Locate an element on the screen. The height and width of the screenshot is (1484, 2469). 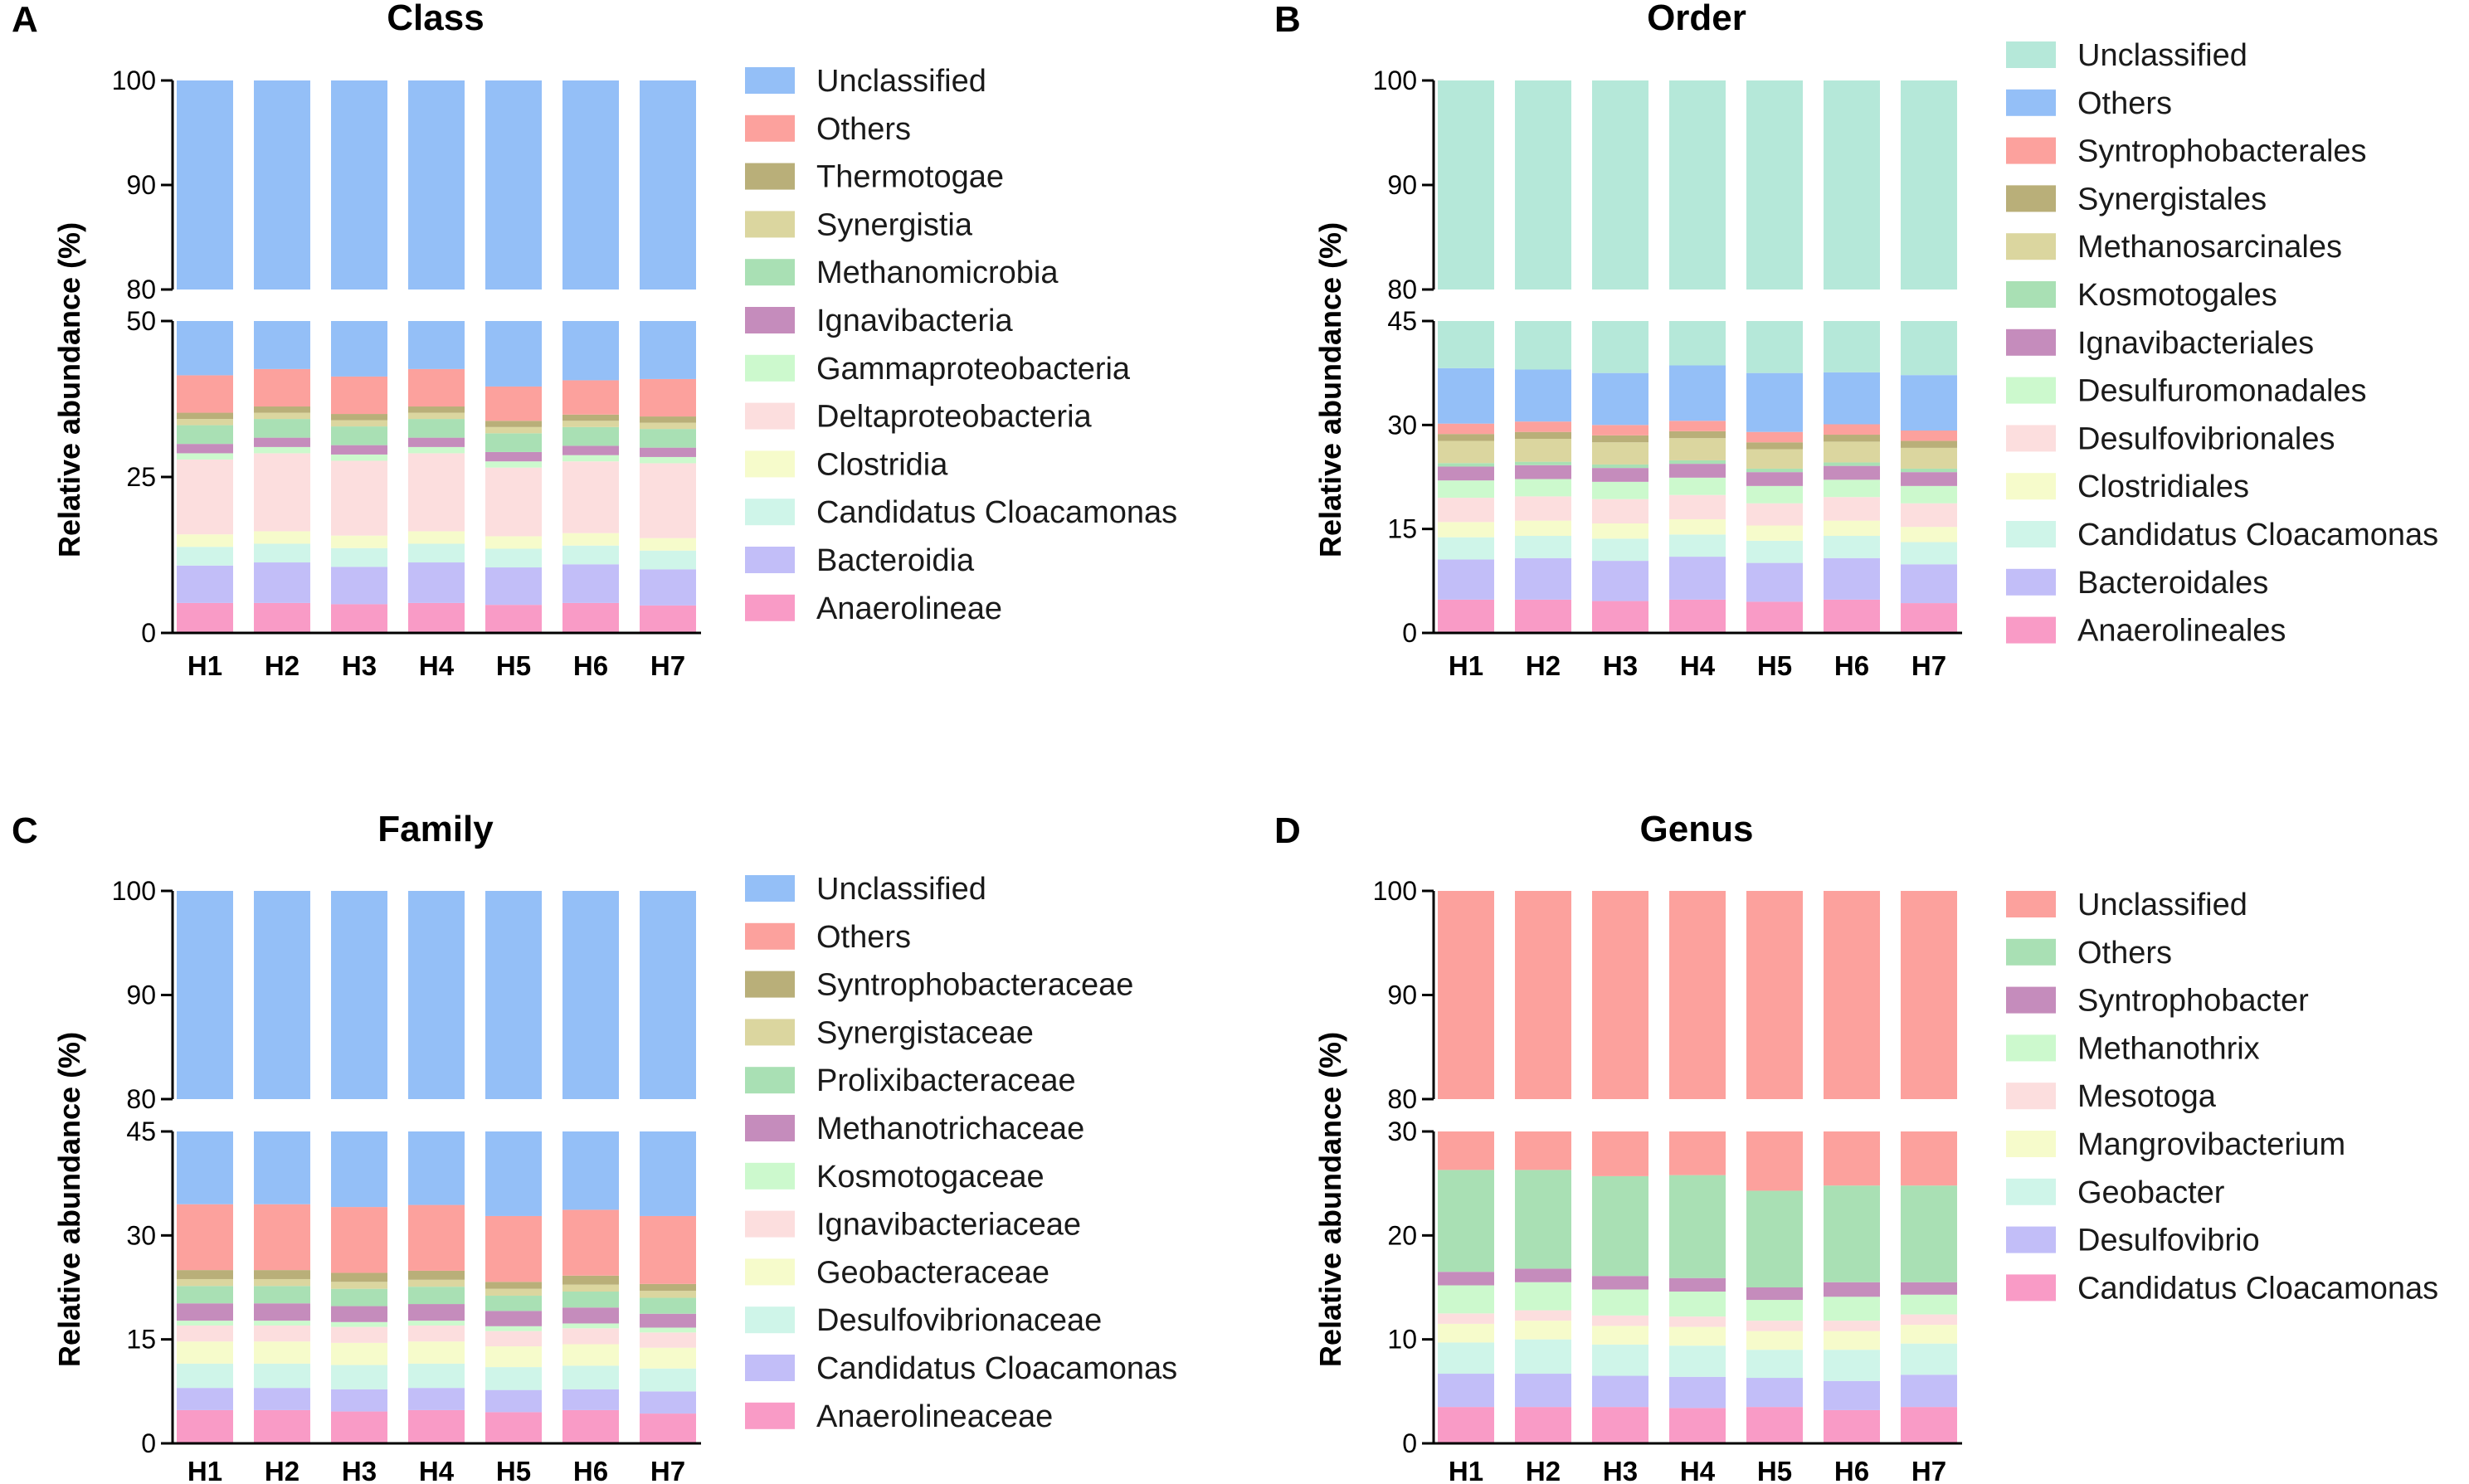
bar-desulfovibrio-h4 is located at coordinates (1697, 1392).